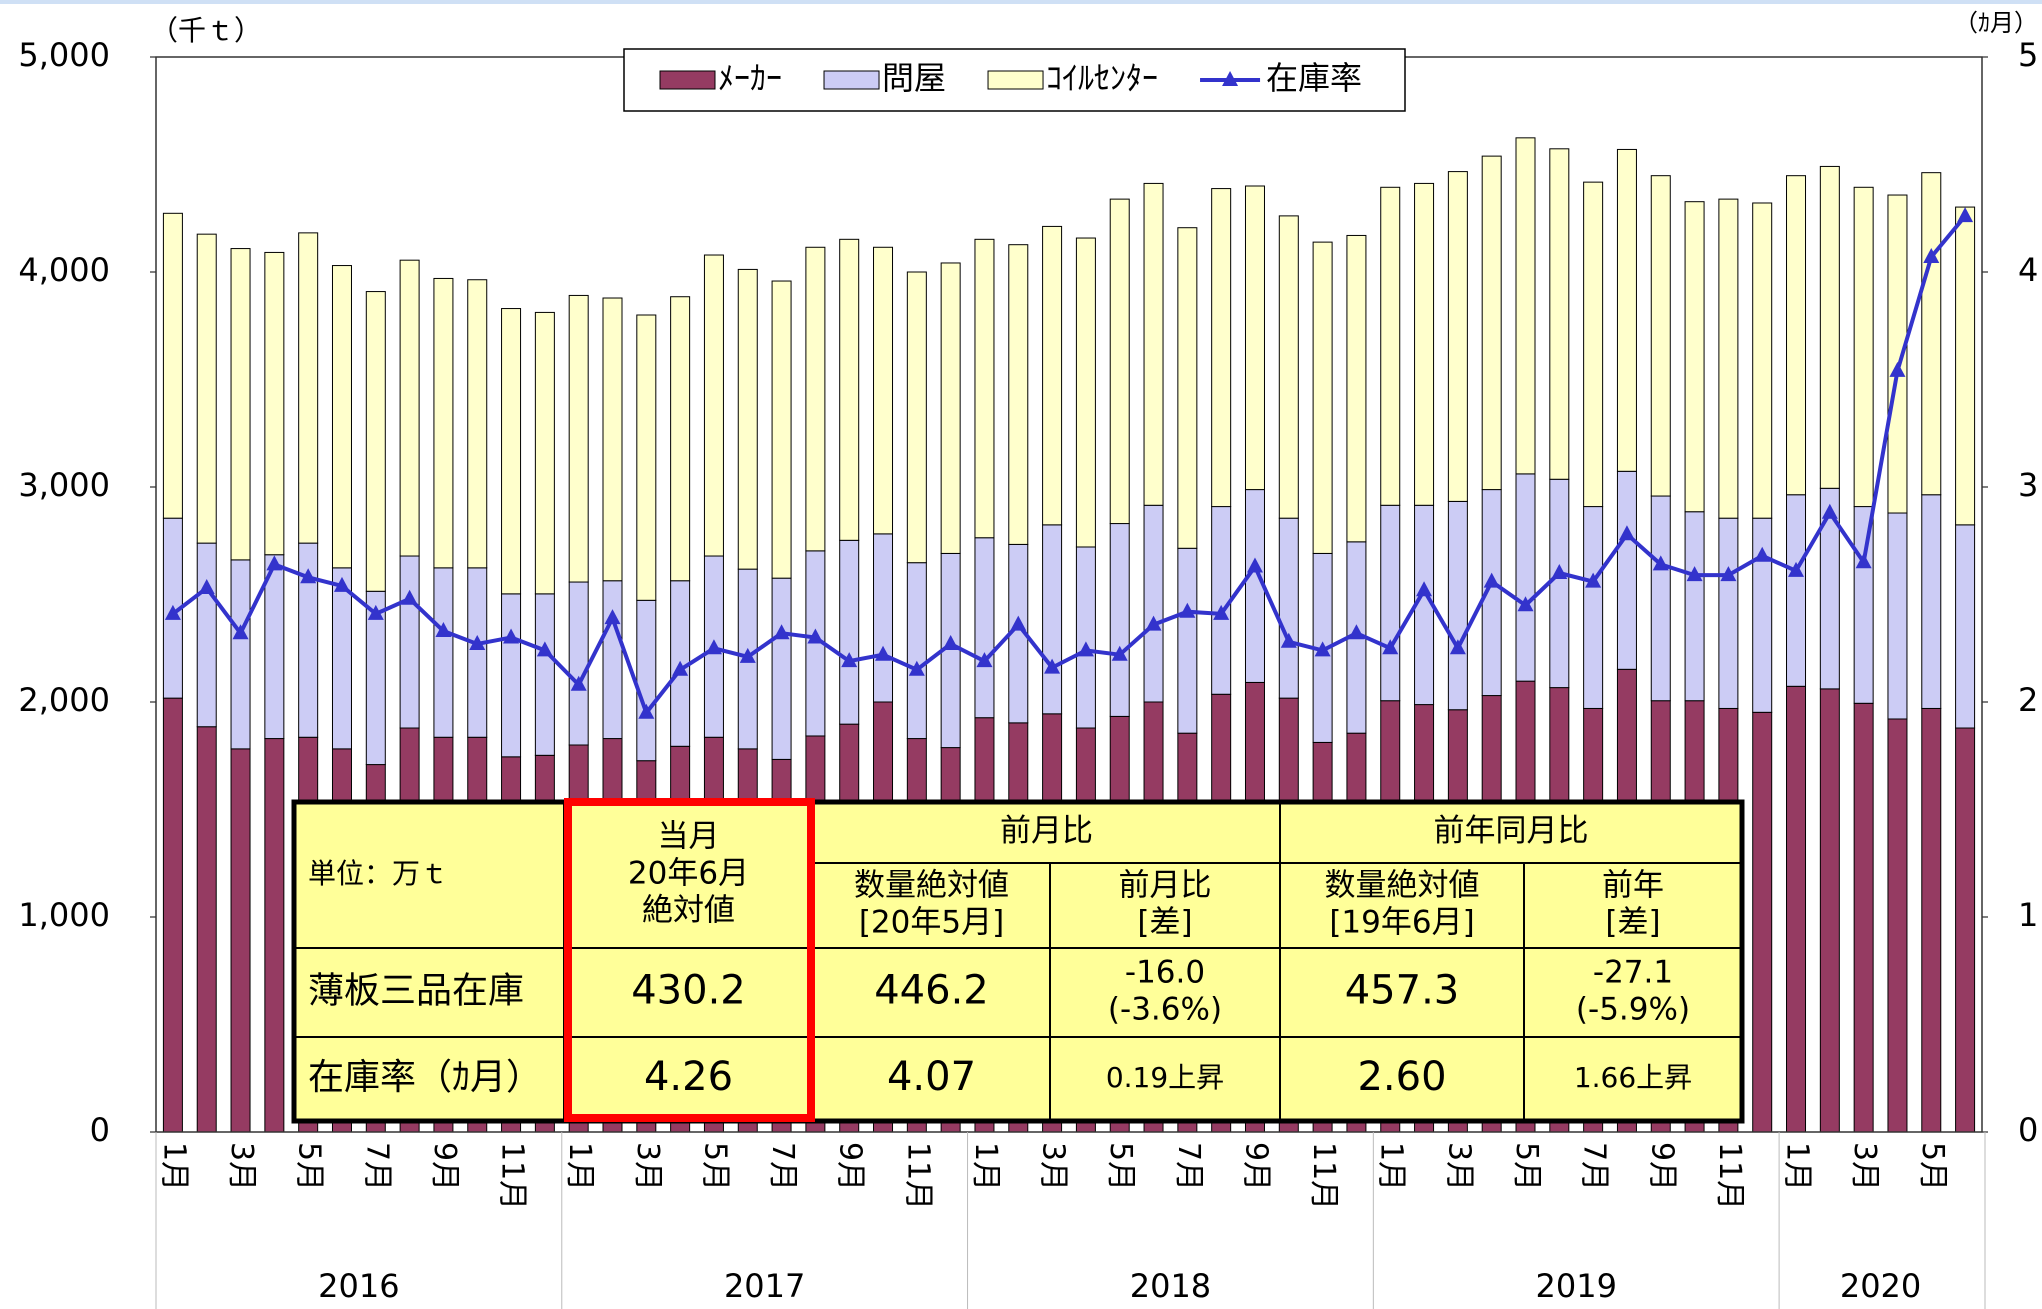 The height and width of the screenshot is (1309, 2042). What do you see at coordinates (2028, 915) in the screenshot?
I see `y2-tick-label: 1` at bounding box center [2028, 915].